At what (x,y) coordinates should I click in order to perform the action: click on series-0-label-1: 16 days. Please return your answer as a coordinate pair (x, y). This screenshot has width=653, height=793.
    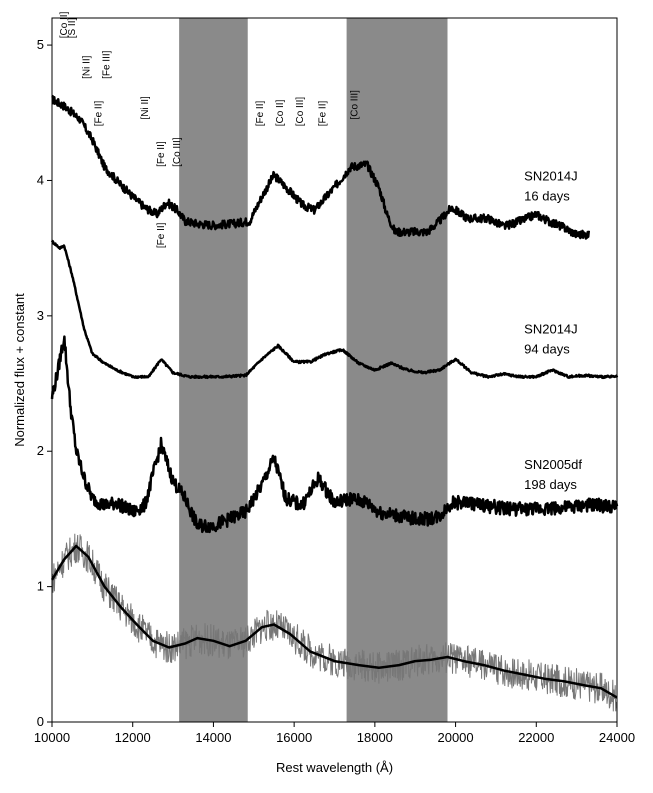
    Looking at the image, I should click on (547, 195).